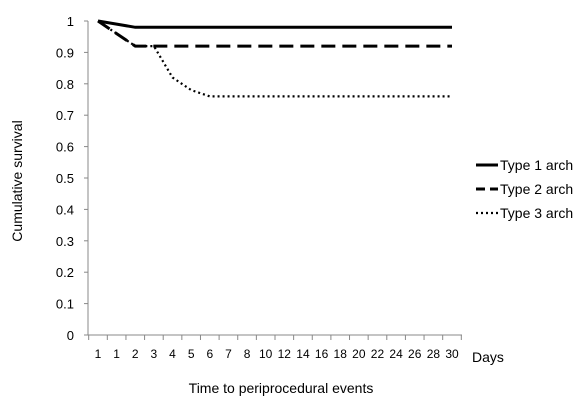 The width and height of the screenshot is (579, 398). What do you see at coordinates (536, 165) in the screenshot?
I see `legend-label-1: Type 1 arch` at bounding box center [536, 165].